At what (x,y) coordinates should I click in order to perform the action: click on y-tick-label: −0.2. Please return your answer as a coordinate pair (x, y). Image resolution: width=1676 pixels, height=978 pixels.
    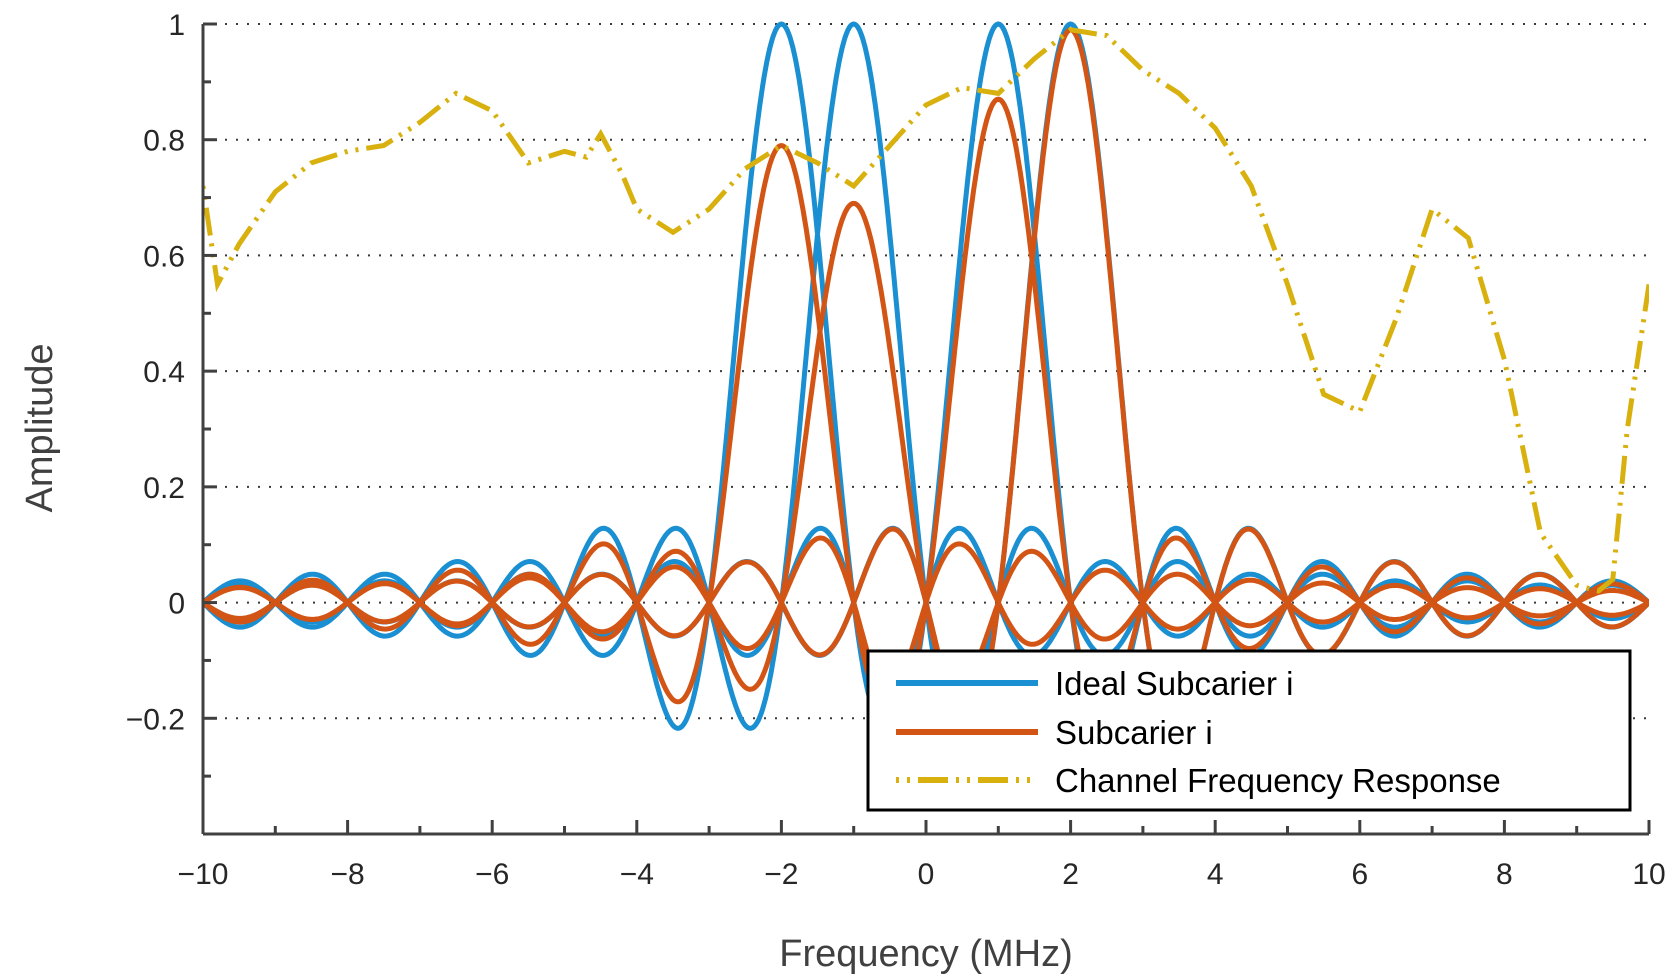
    Looking at the image, I should click on (155, 719).